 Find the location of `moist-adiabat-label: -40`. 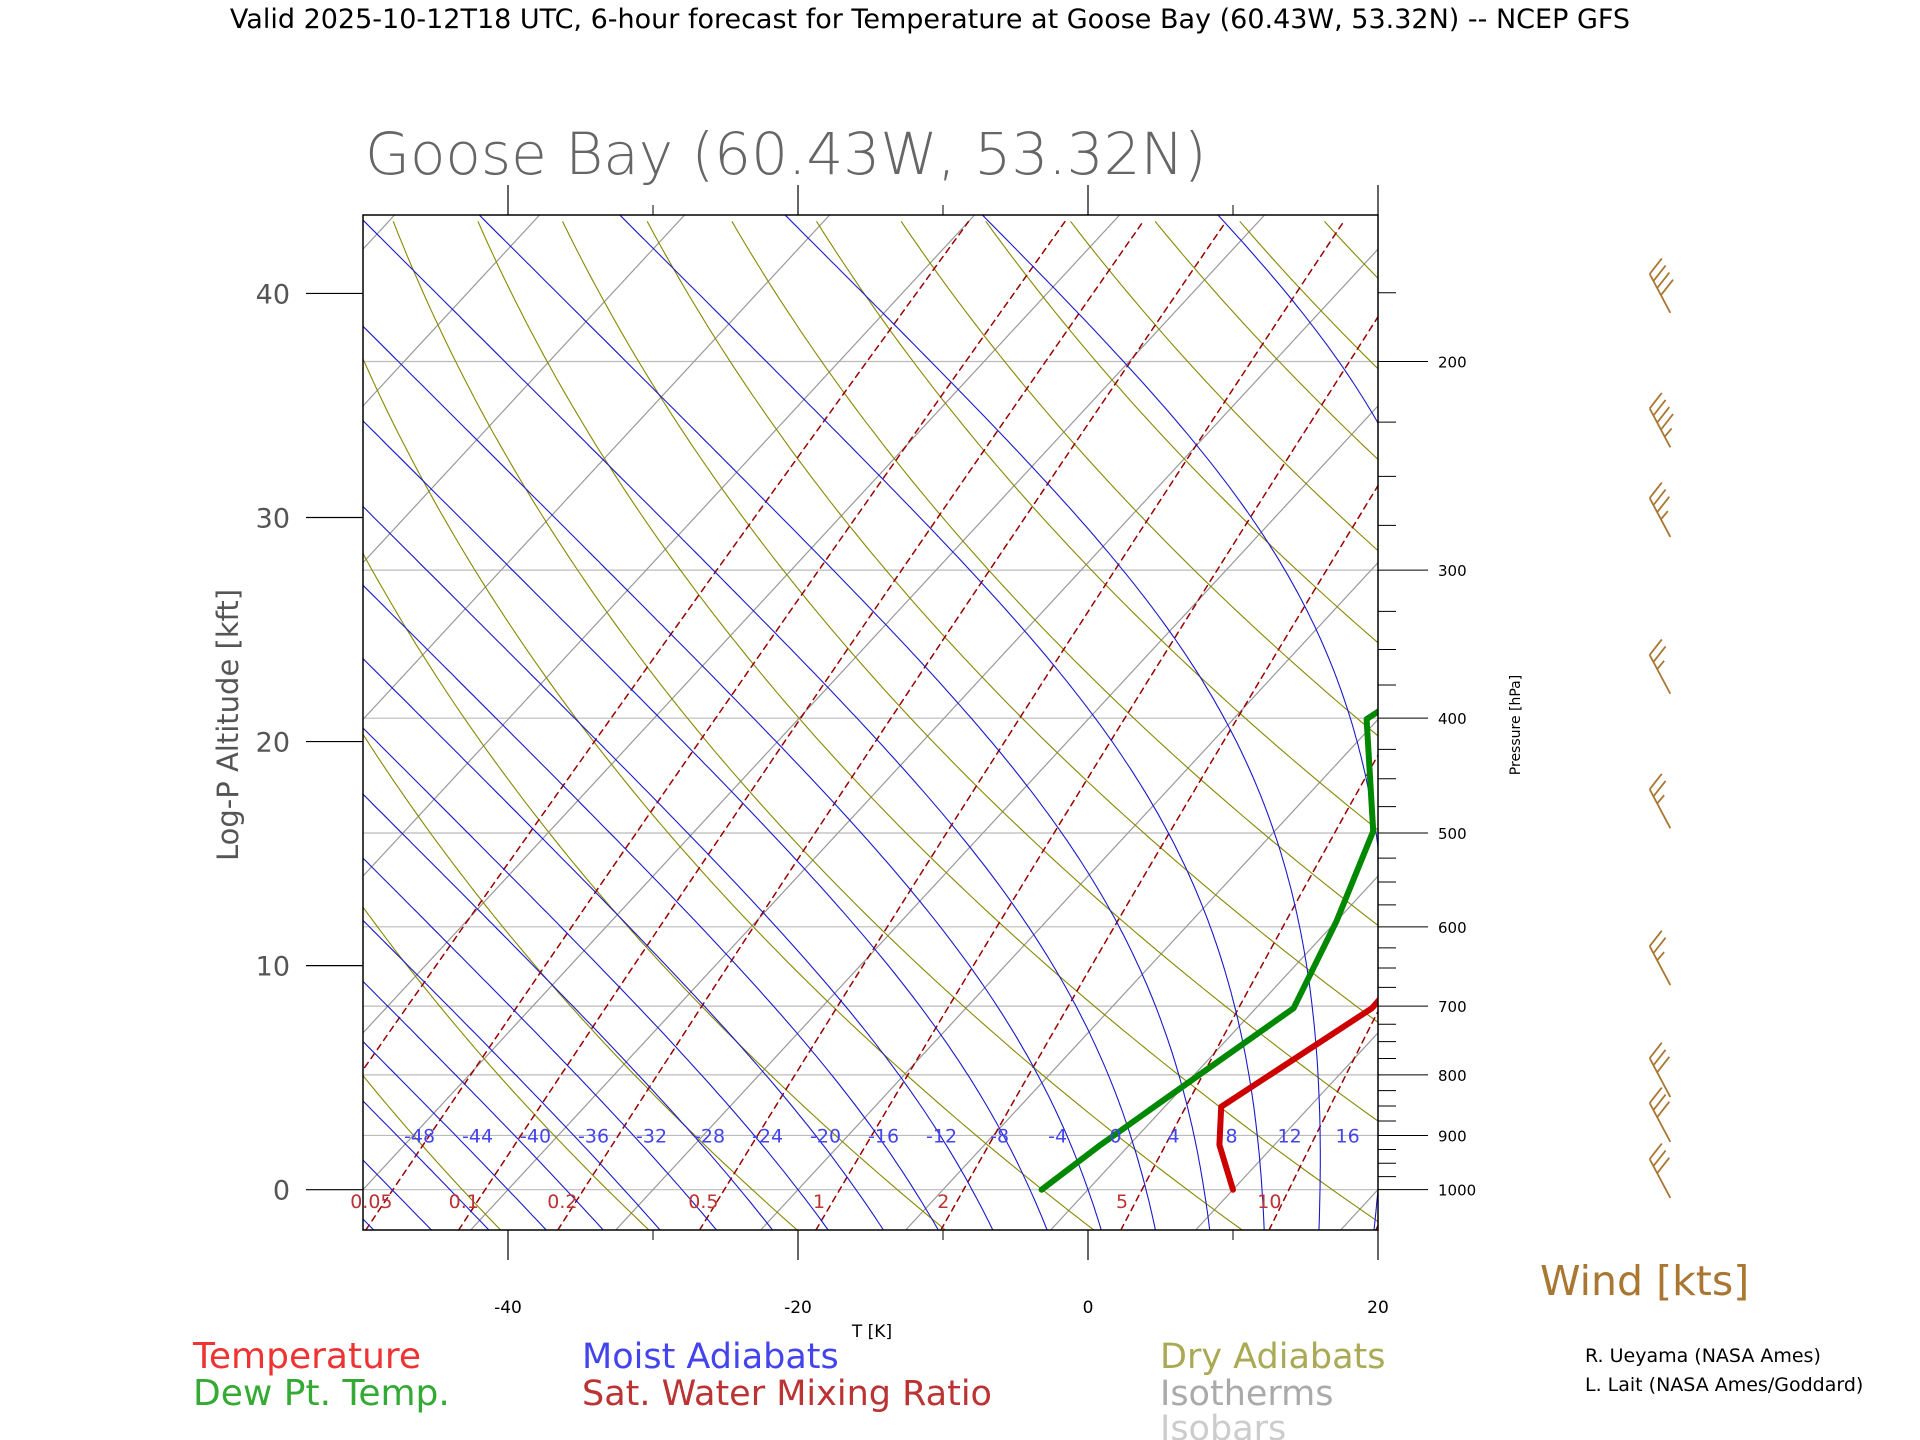

moist-adiabat-label: -40 is located at coordinates (535, 1136).